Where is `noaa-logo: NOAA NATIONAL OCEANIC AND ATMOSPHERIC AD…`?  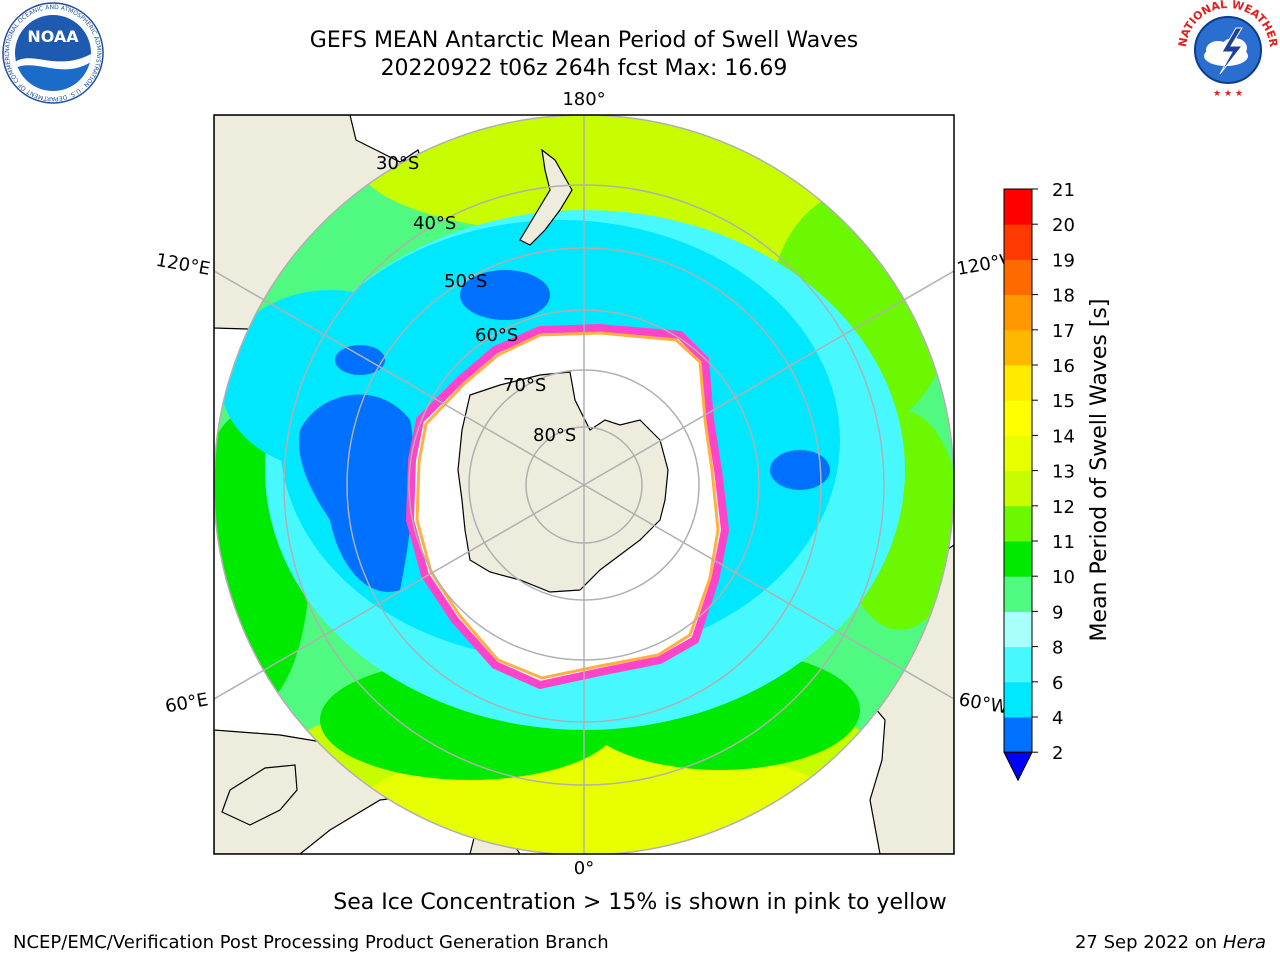 noaa-logo: NOAA NATIONAL OCEANIC AND ATMOSPHERIC AD… is located at coordinates (53, 53).